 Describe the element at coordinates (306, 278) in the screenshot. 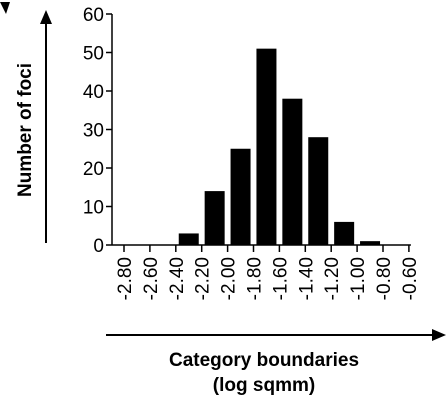

I see `x-tick-label: -1.40` at that location.